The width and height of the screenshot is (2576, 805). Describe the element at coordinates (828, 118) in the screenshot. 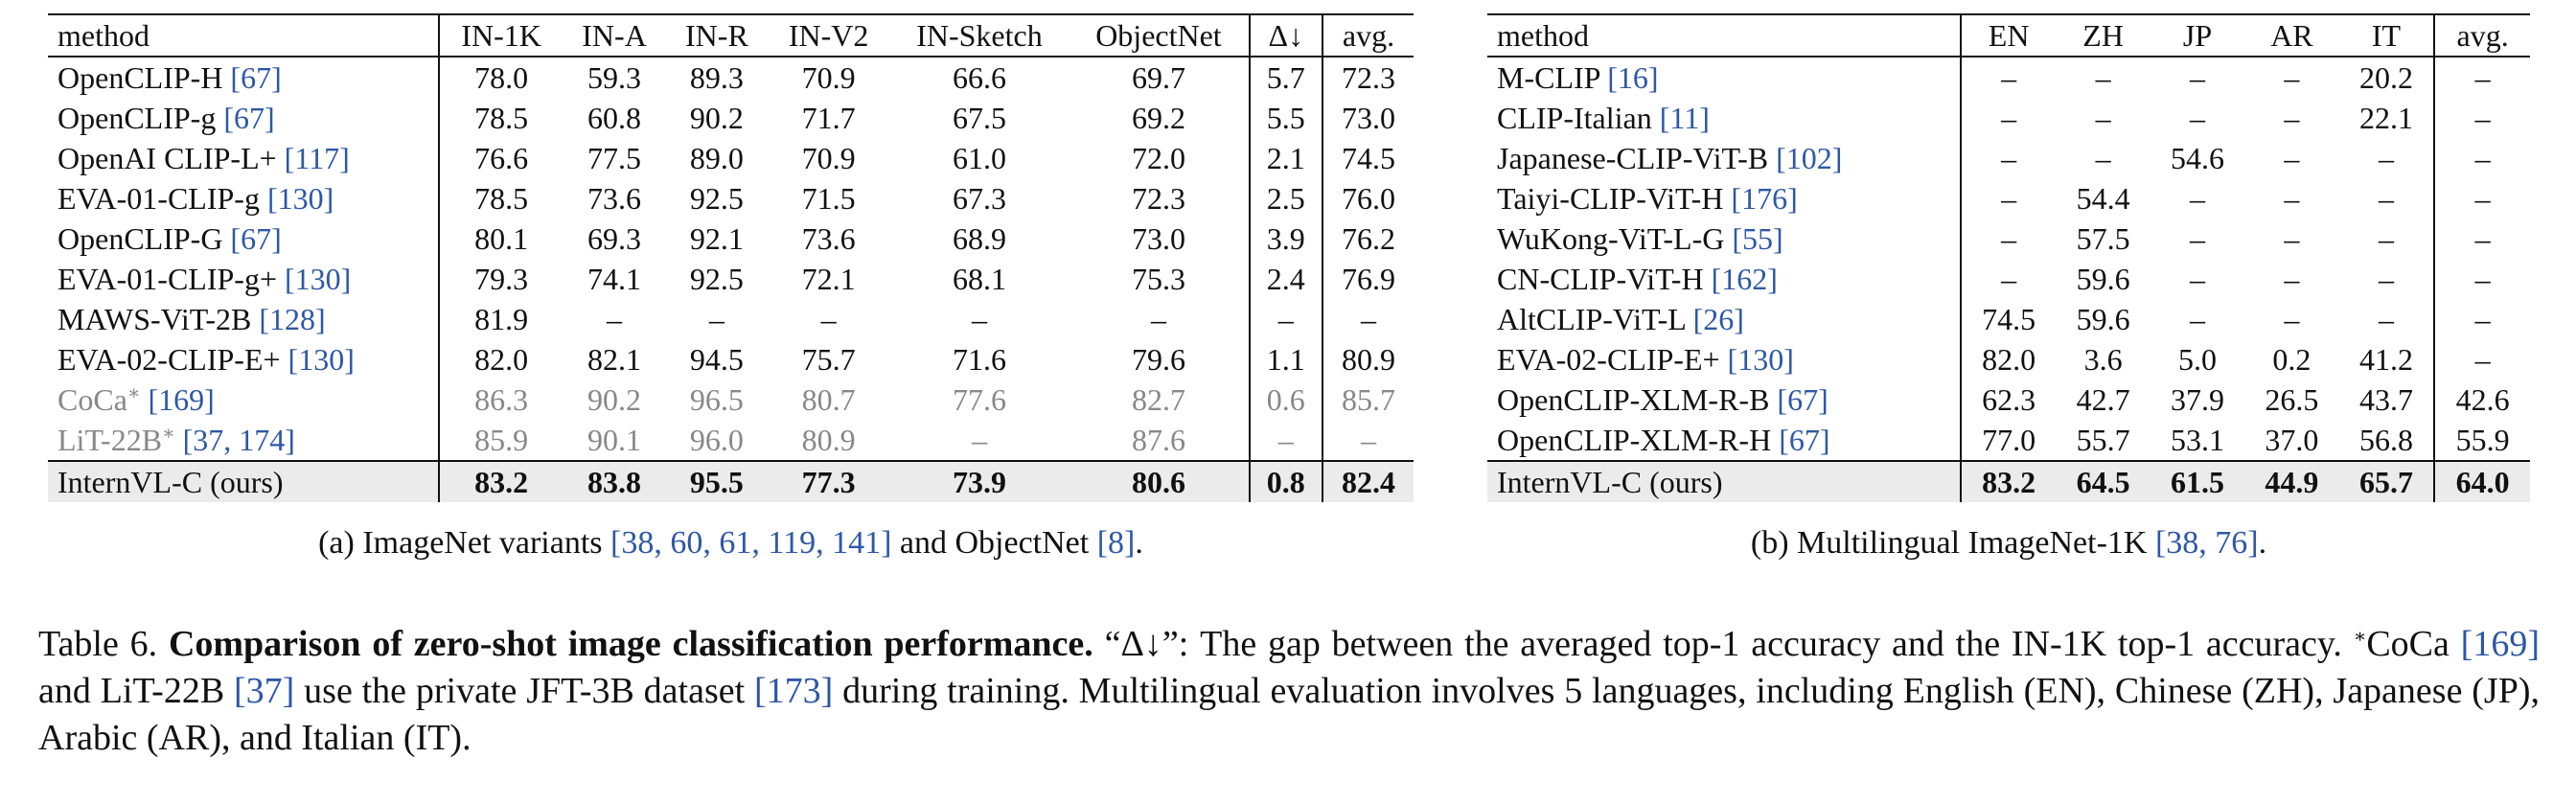

I see `value-cell: 71.7` at that location.